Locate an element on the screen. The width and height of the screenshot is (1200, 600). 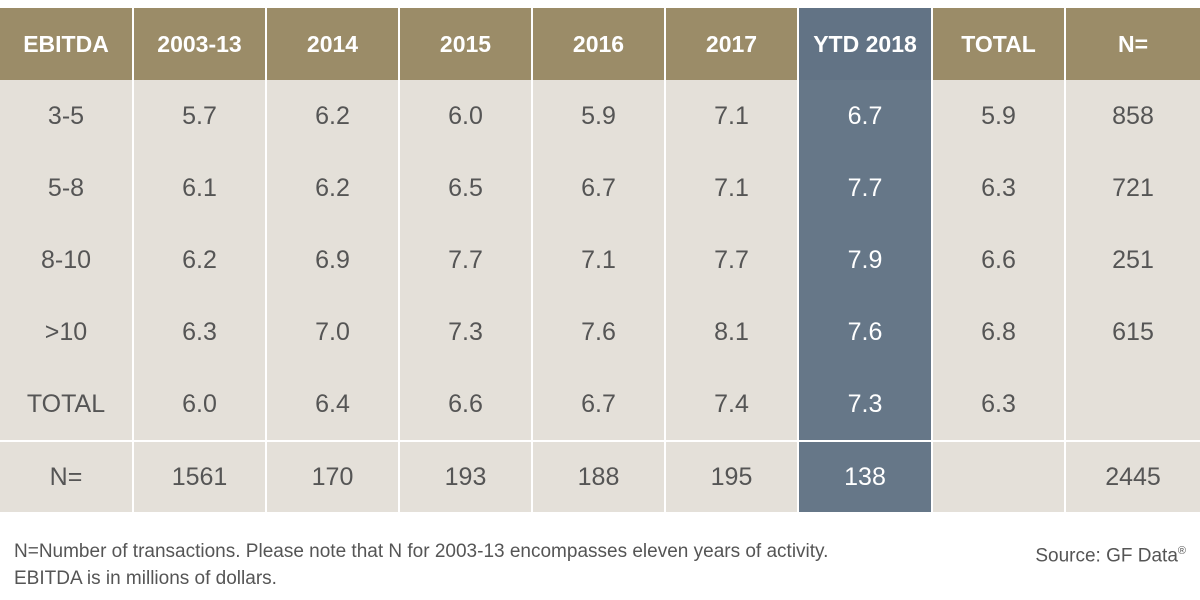
table-footer: N= 1561 170 193 188 195 138 2445 is located at coordinates (600, 476).